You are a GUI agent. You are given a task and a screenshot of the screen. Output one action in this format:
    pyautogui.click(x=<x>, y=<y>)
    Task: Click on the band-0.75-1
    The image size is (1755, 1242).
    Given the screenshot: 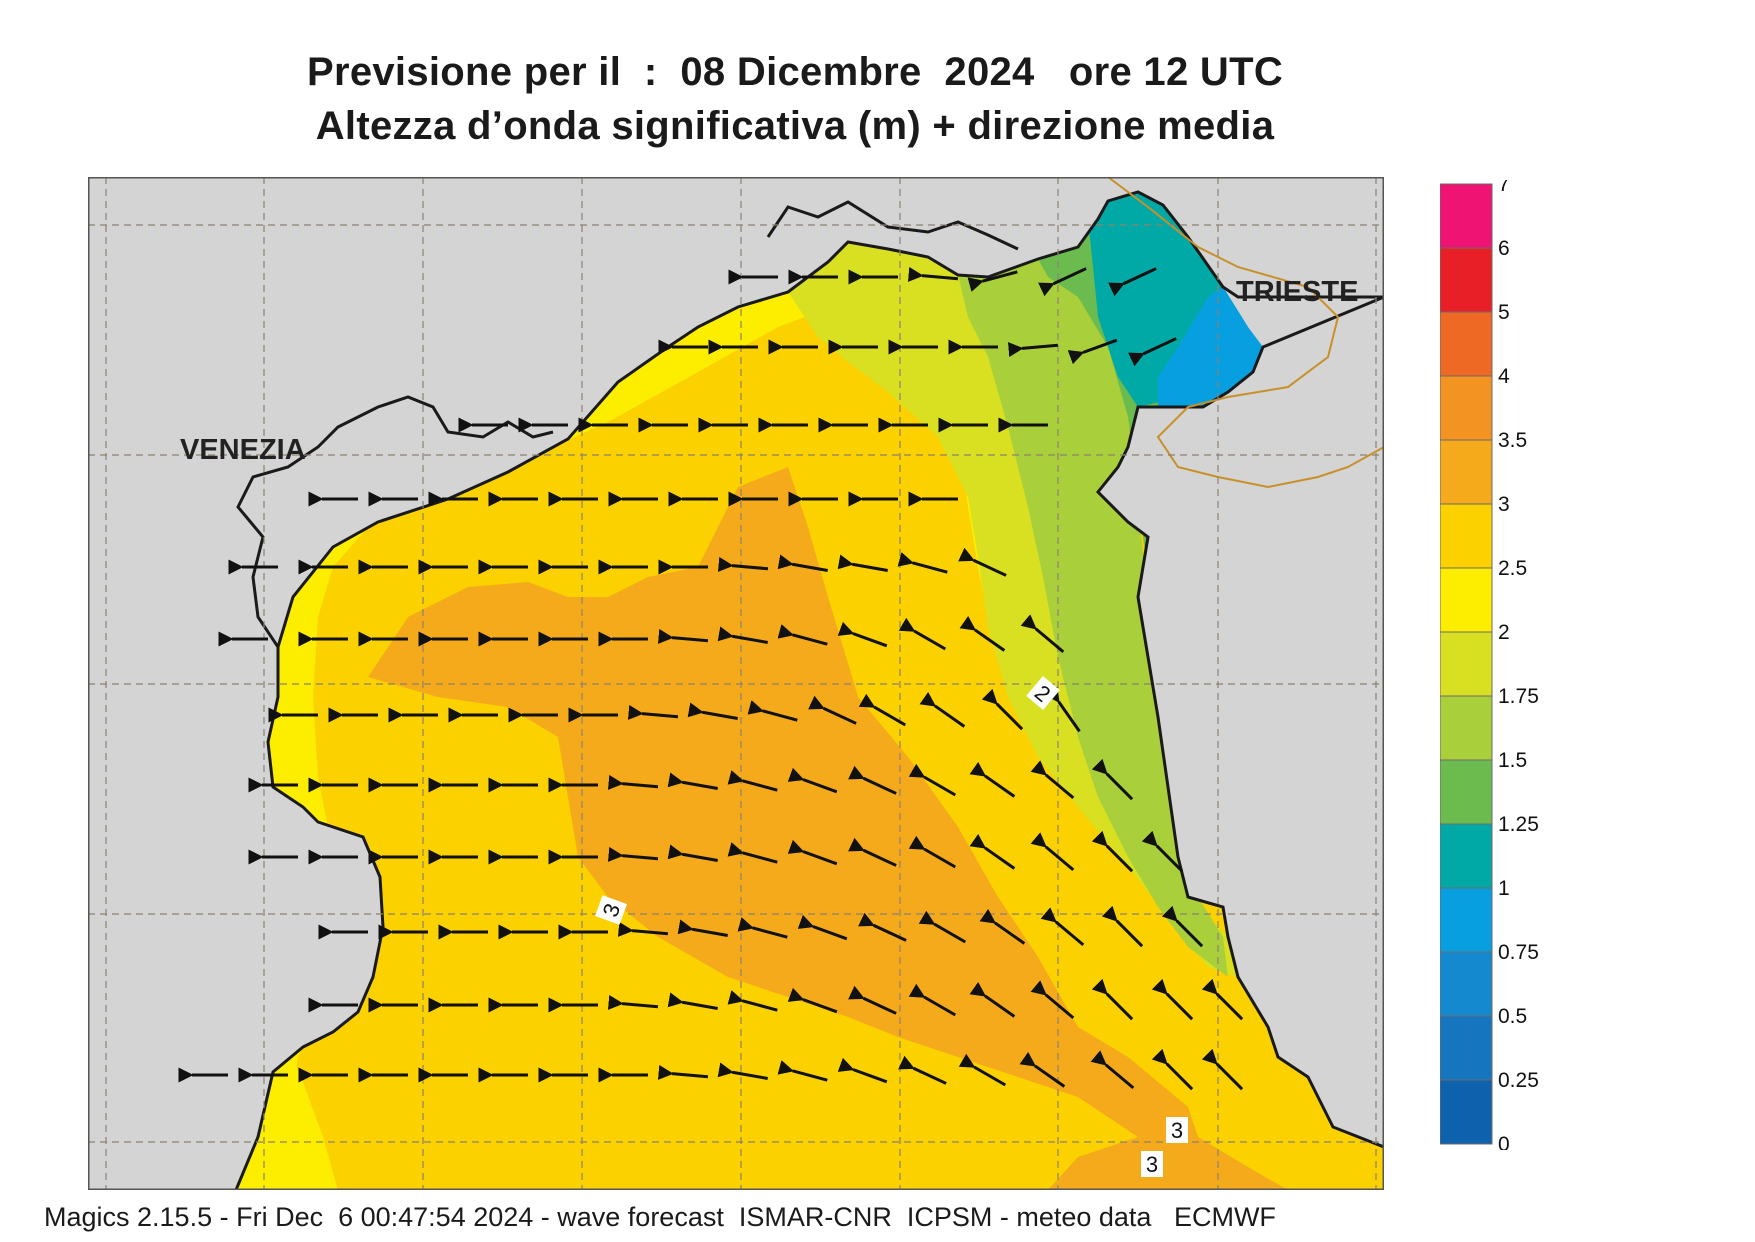 What is the action you would take?
    pyautogui.click(x=1210, y=347)
    